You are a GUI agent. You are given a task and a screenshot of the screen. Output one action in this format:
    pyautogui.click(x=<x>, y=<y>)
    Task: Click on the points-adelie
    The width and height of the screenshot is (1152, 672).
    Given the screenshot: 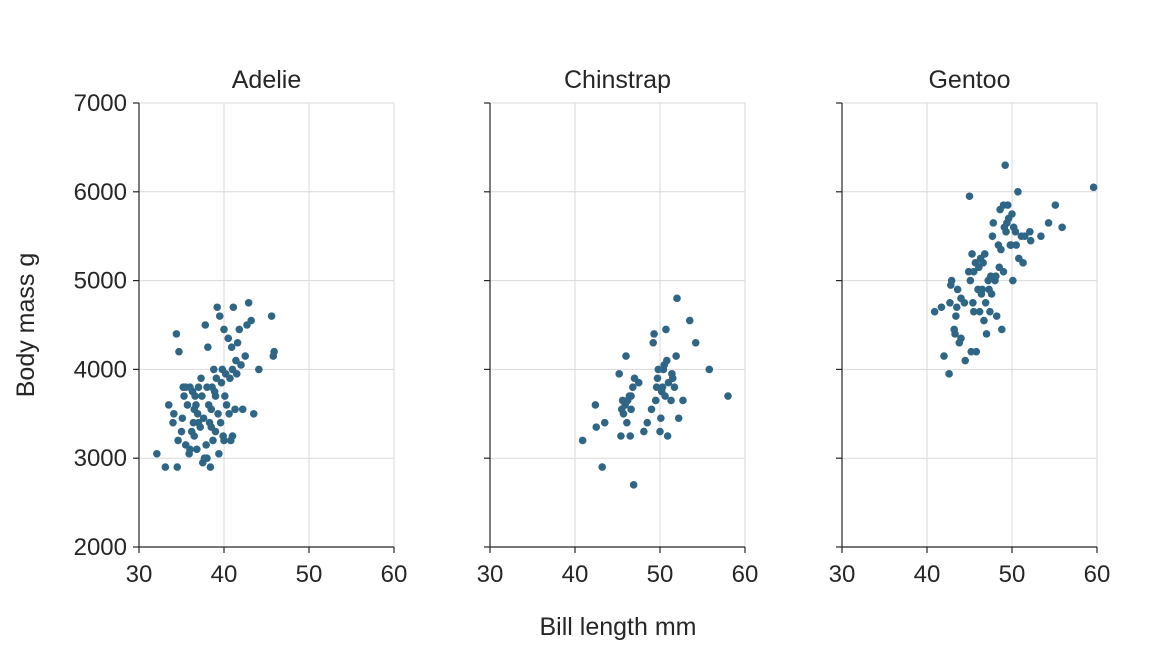 What is the action you would take?
    pyautogui.click(x=215, y=385)
    